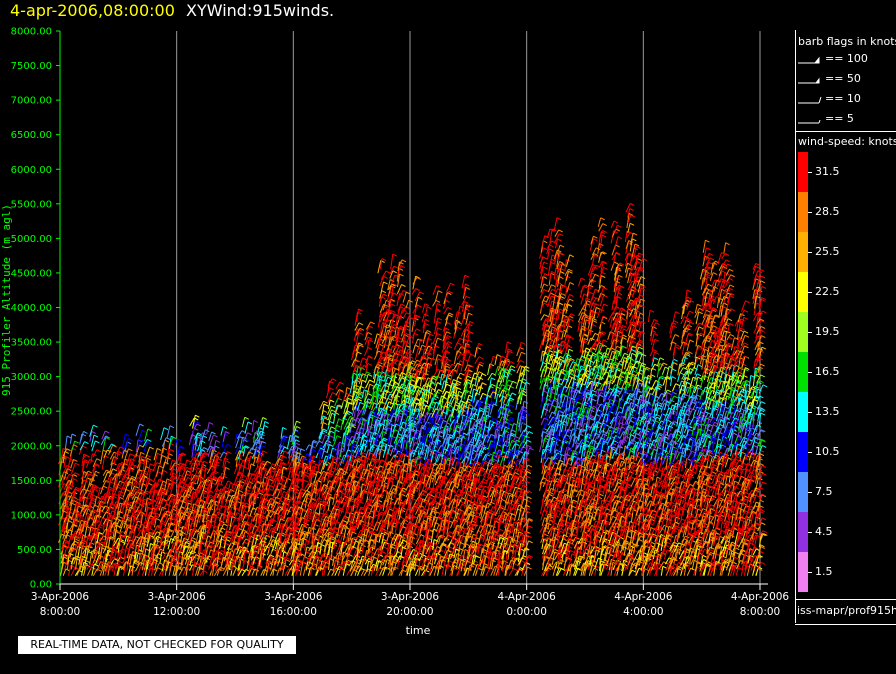 The width and height of the screenshot is (896, 674). I want to click on chart-date: 4-apr-2006,08:00:00, so click(92, 10).